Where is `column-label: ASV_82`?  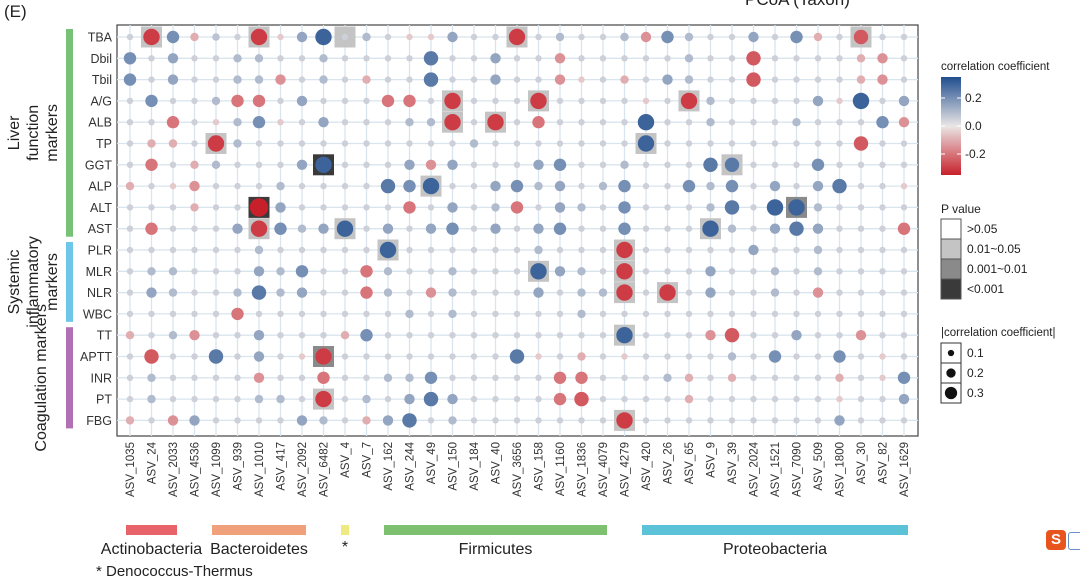
column-label: ASV_82 is located at coordinates (884, 463).